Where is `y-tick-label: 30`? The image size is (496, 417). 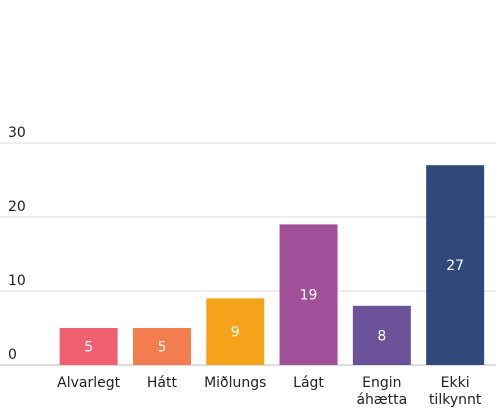
y-tick-label: 30 is located at coordinates (17, 133).